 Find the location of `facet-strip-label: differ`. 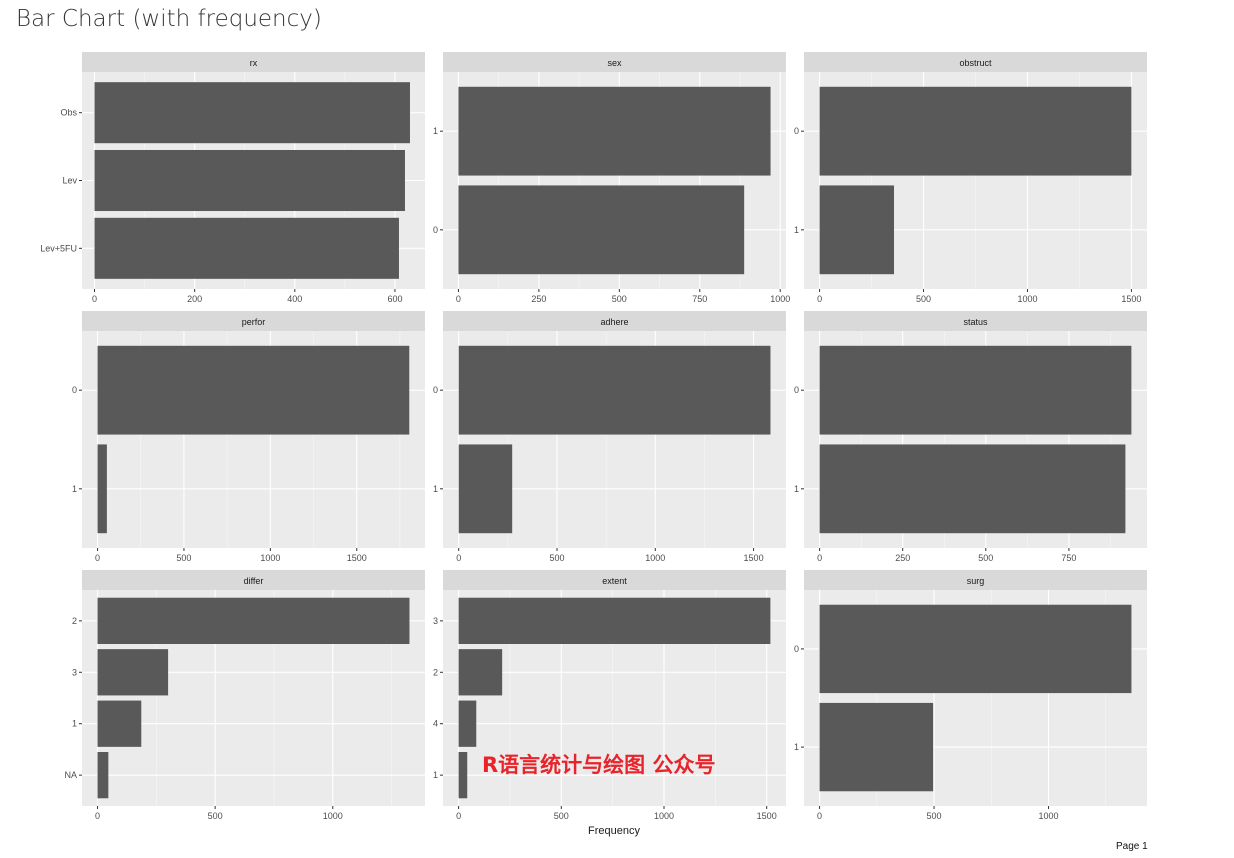

facet-strip-label: differ is located at coordinates (254, 581).